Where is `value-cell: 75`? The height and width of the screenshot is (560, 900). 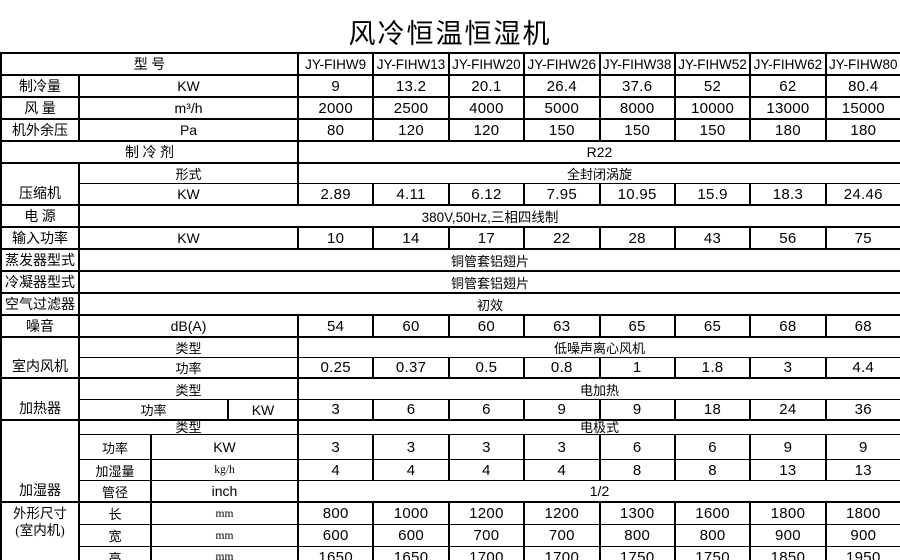
value-cell: 75 is located at coordinates (863, 239).